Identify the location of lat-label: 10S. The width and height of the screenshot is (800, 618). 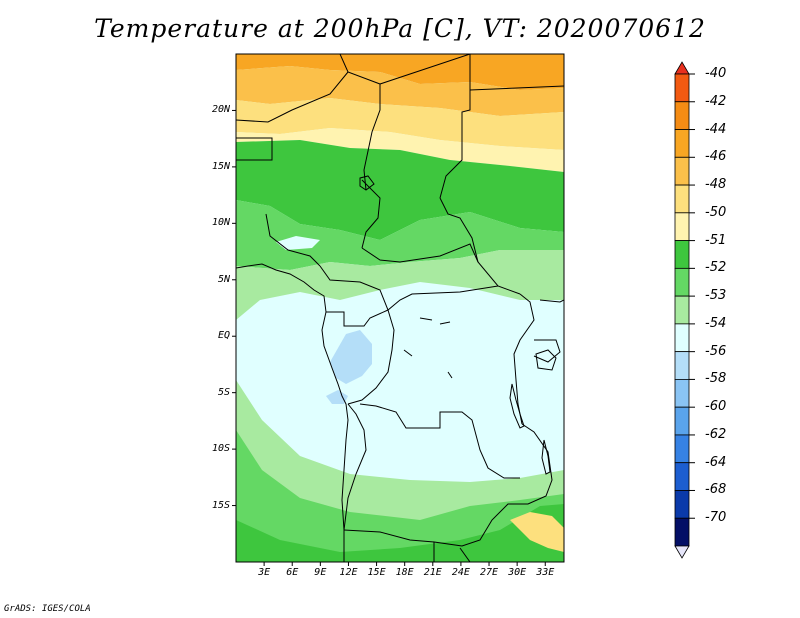
(220, 449).